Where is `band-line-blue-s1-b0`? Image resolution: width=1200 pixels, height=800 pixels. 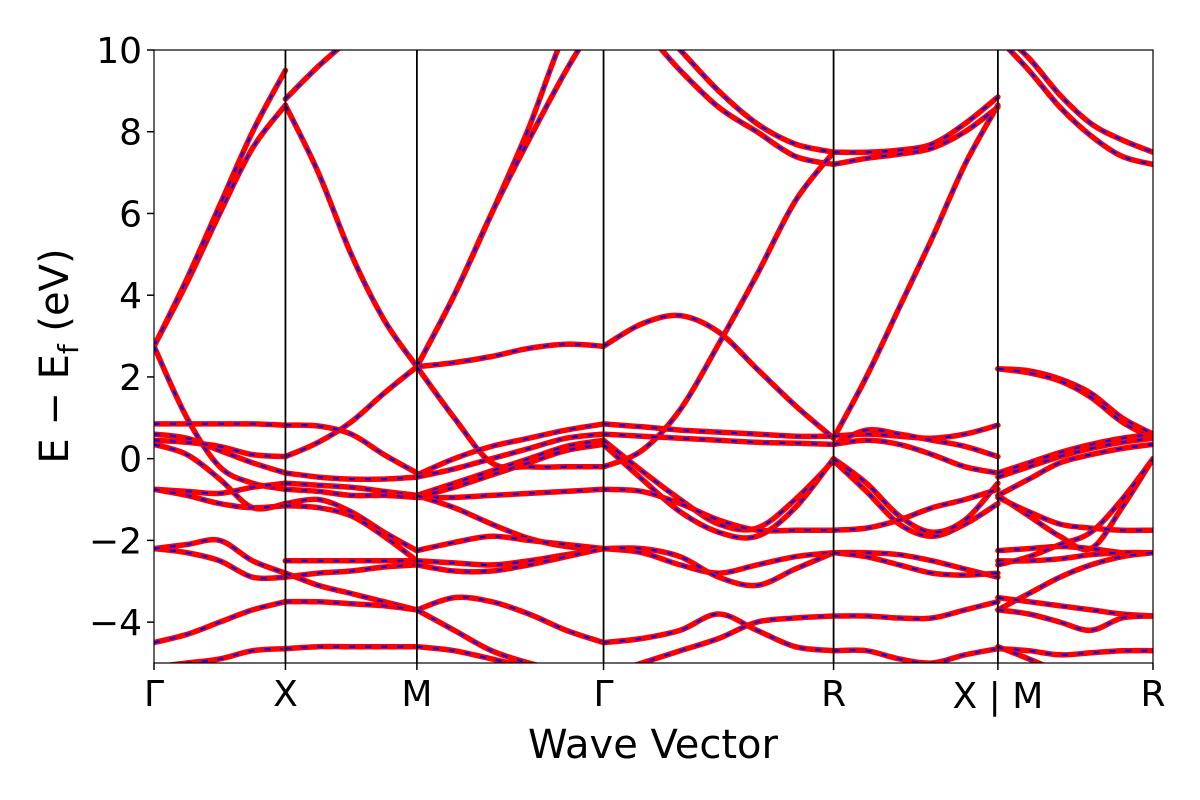 band-line-blue-s1-b0 is located at coordinates (351, 236).